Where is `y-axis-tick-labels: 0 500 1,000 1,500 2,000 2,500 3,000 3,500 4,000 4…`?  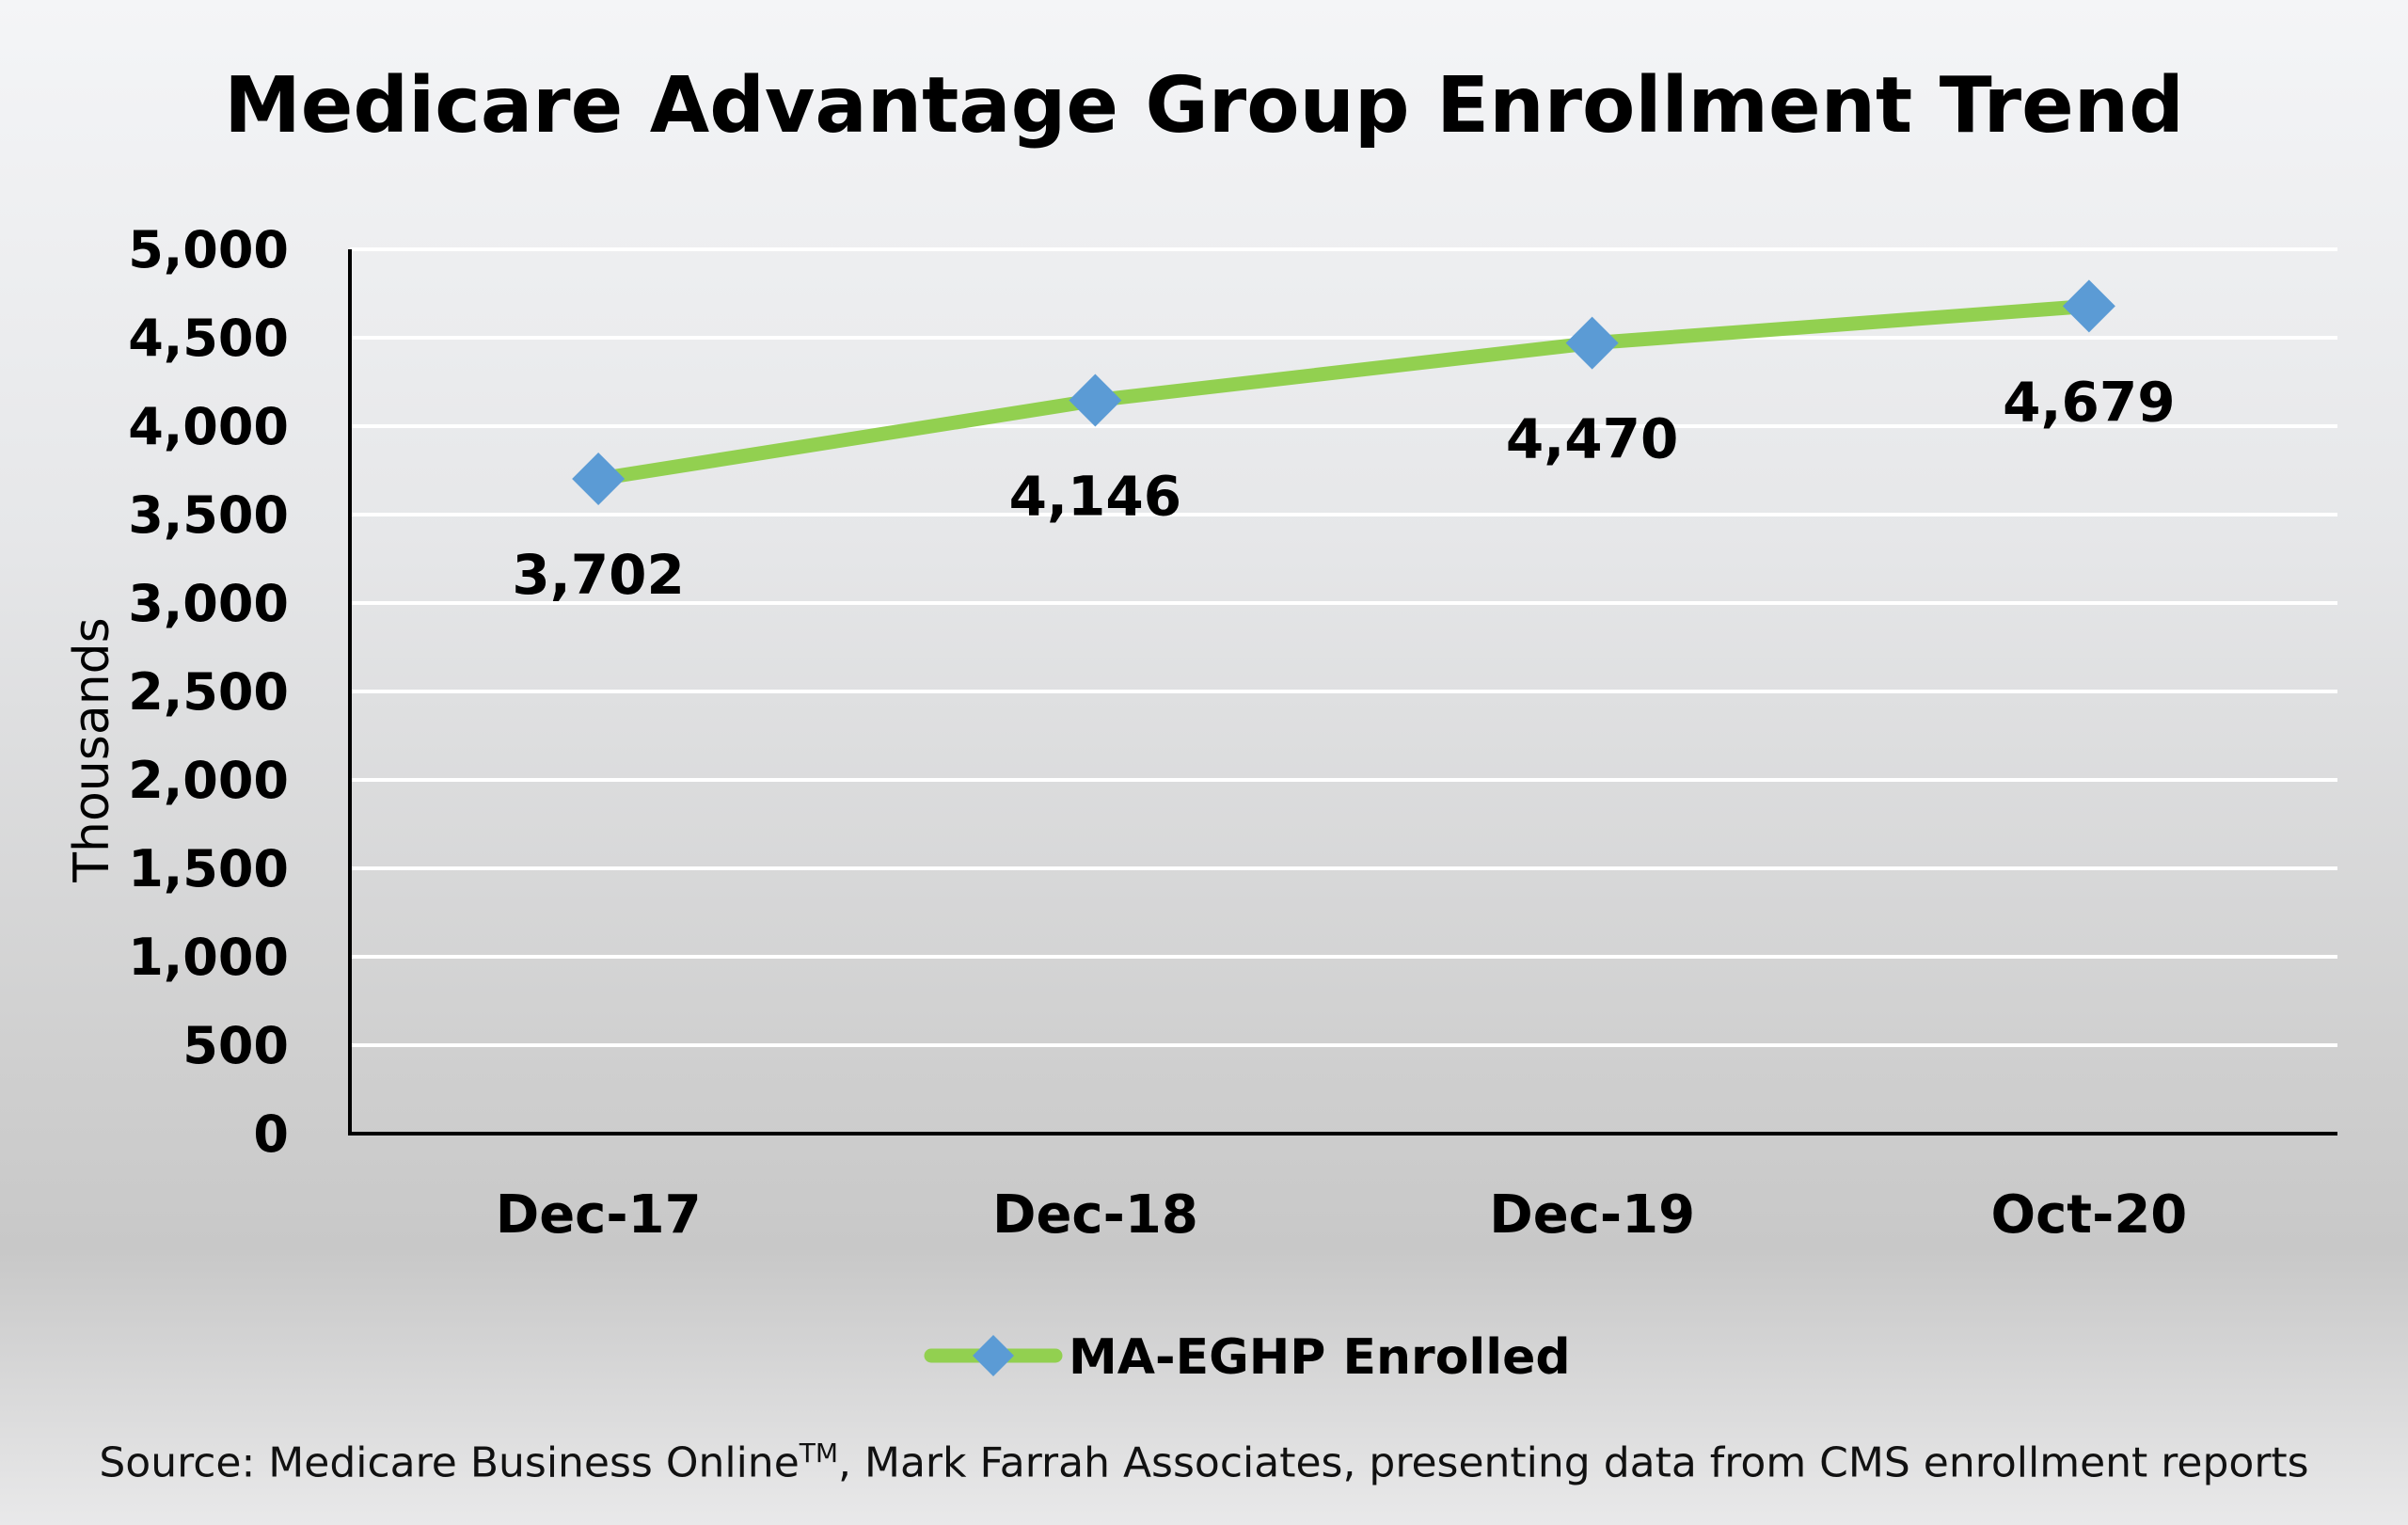 y-axis-tick-labels: 0 500 1,000 1,500 2,000 2,500 3,000 3,500 4,000 4… is located at coordinates (209, 692).